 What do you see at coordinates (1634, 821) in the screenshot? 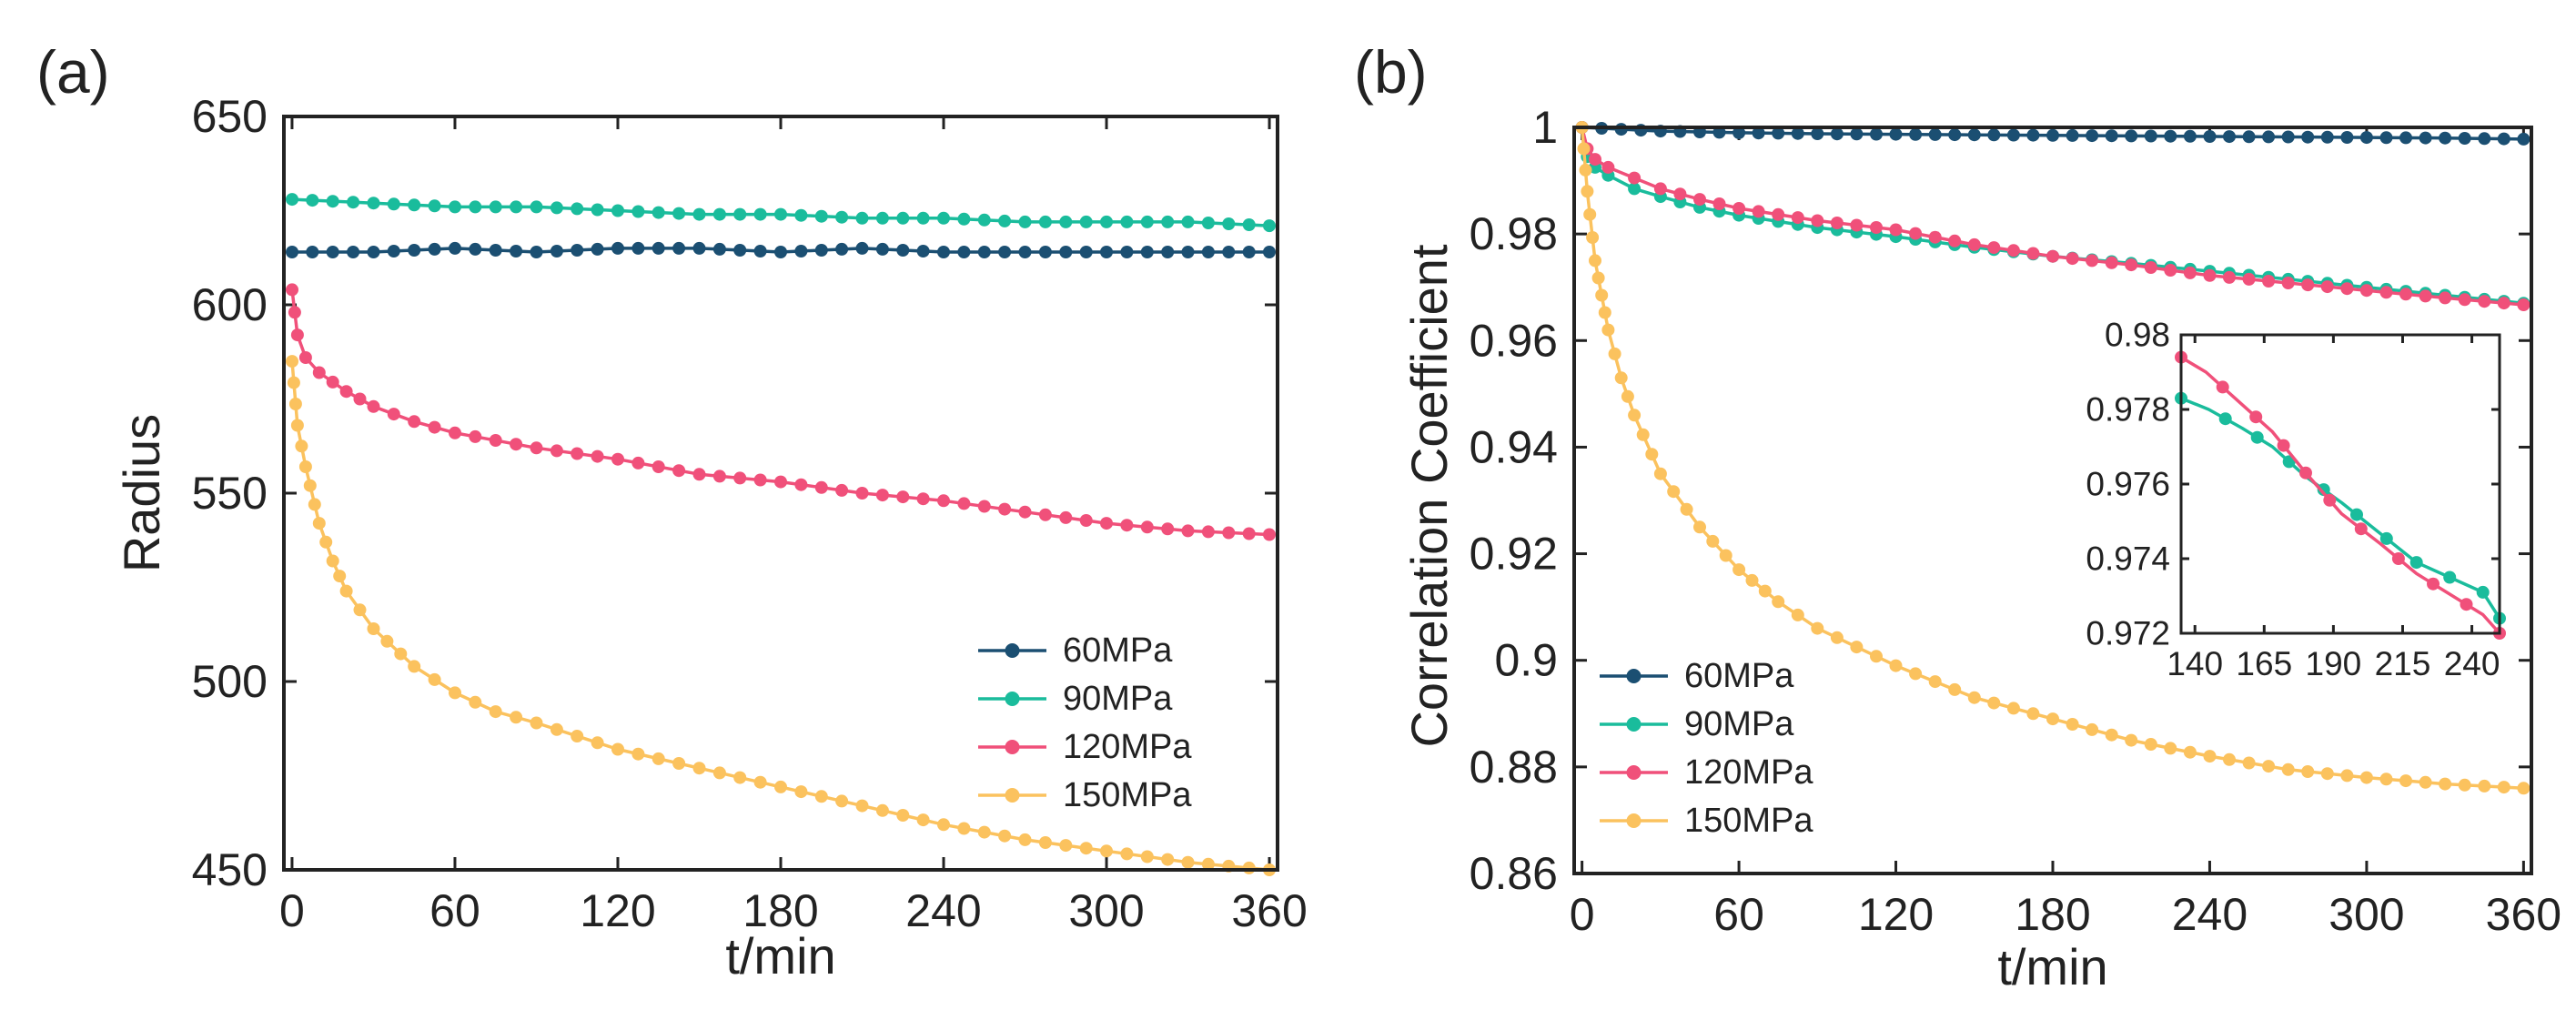
I see `panel-b-legend-marker-150mpa` at bounding box center [1634, 821].